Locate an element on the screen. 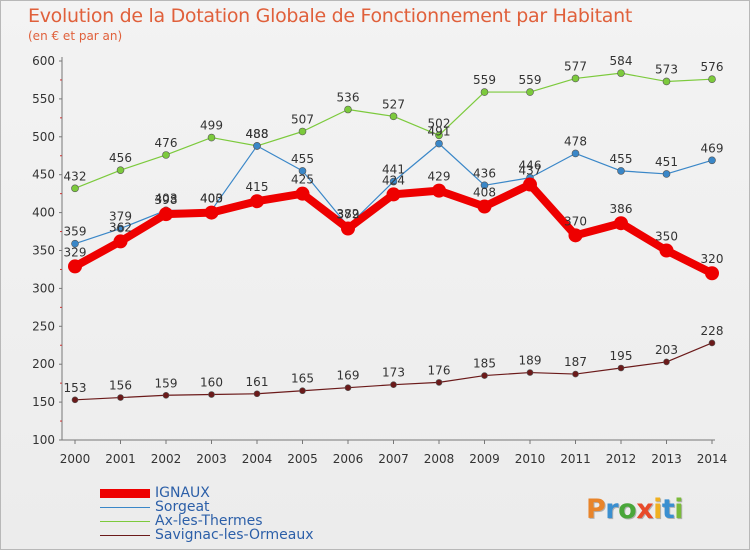 This screenshot has width=750, height=550. legend-label-ignaux: IGNAUX is located at coordinates (182, 493).